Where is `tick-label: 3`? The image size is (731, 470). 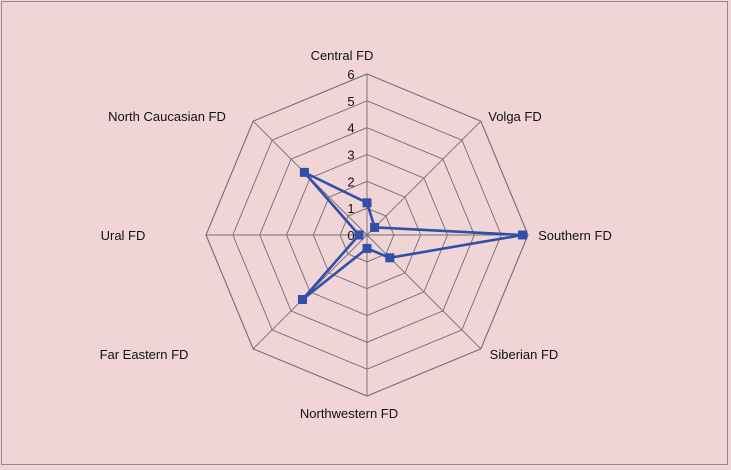 tick-label: 3 is located at coordinates (350, 155).